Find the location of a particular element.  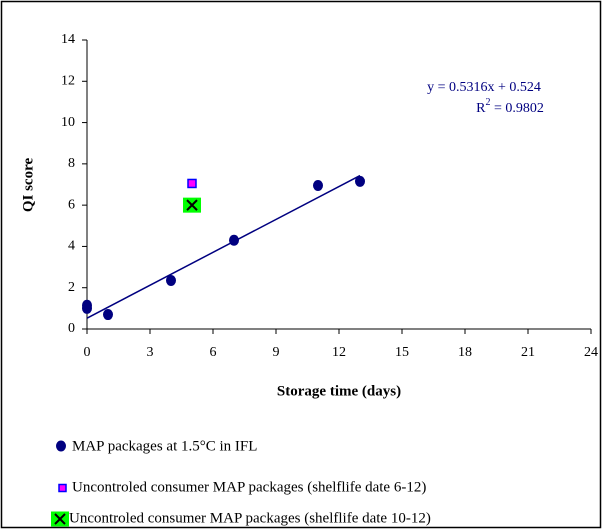

x-tick-label: 18 is located at coordinates (465, 352).